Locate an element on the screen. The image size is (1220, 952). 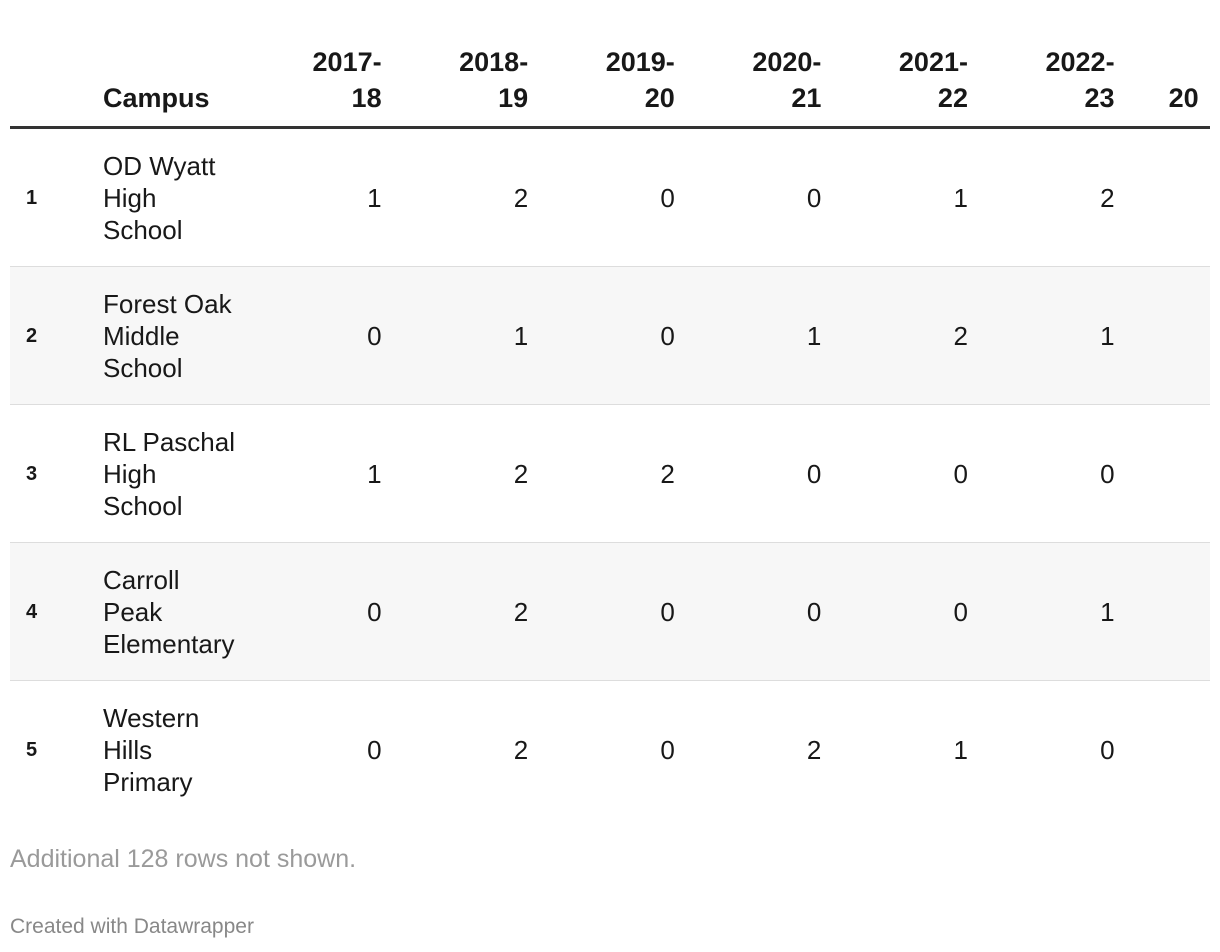
header-label: 2018-19 is located at coordinates (494, 80).